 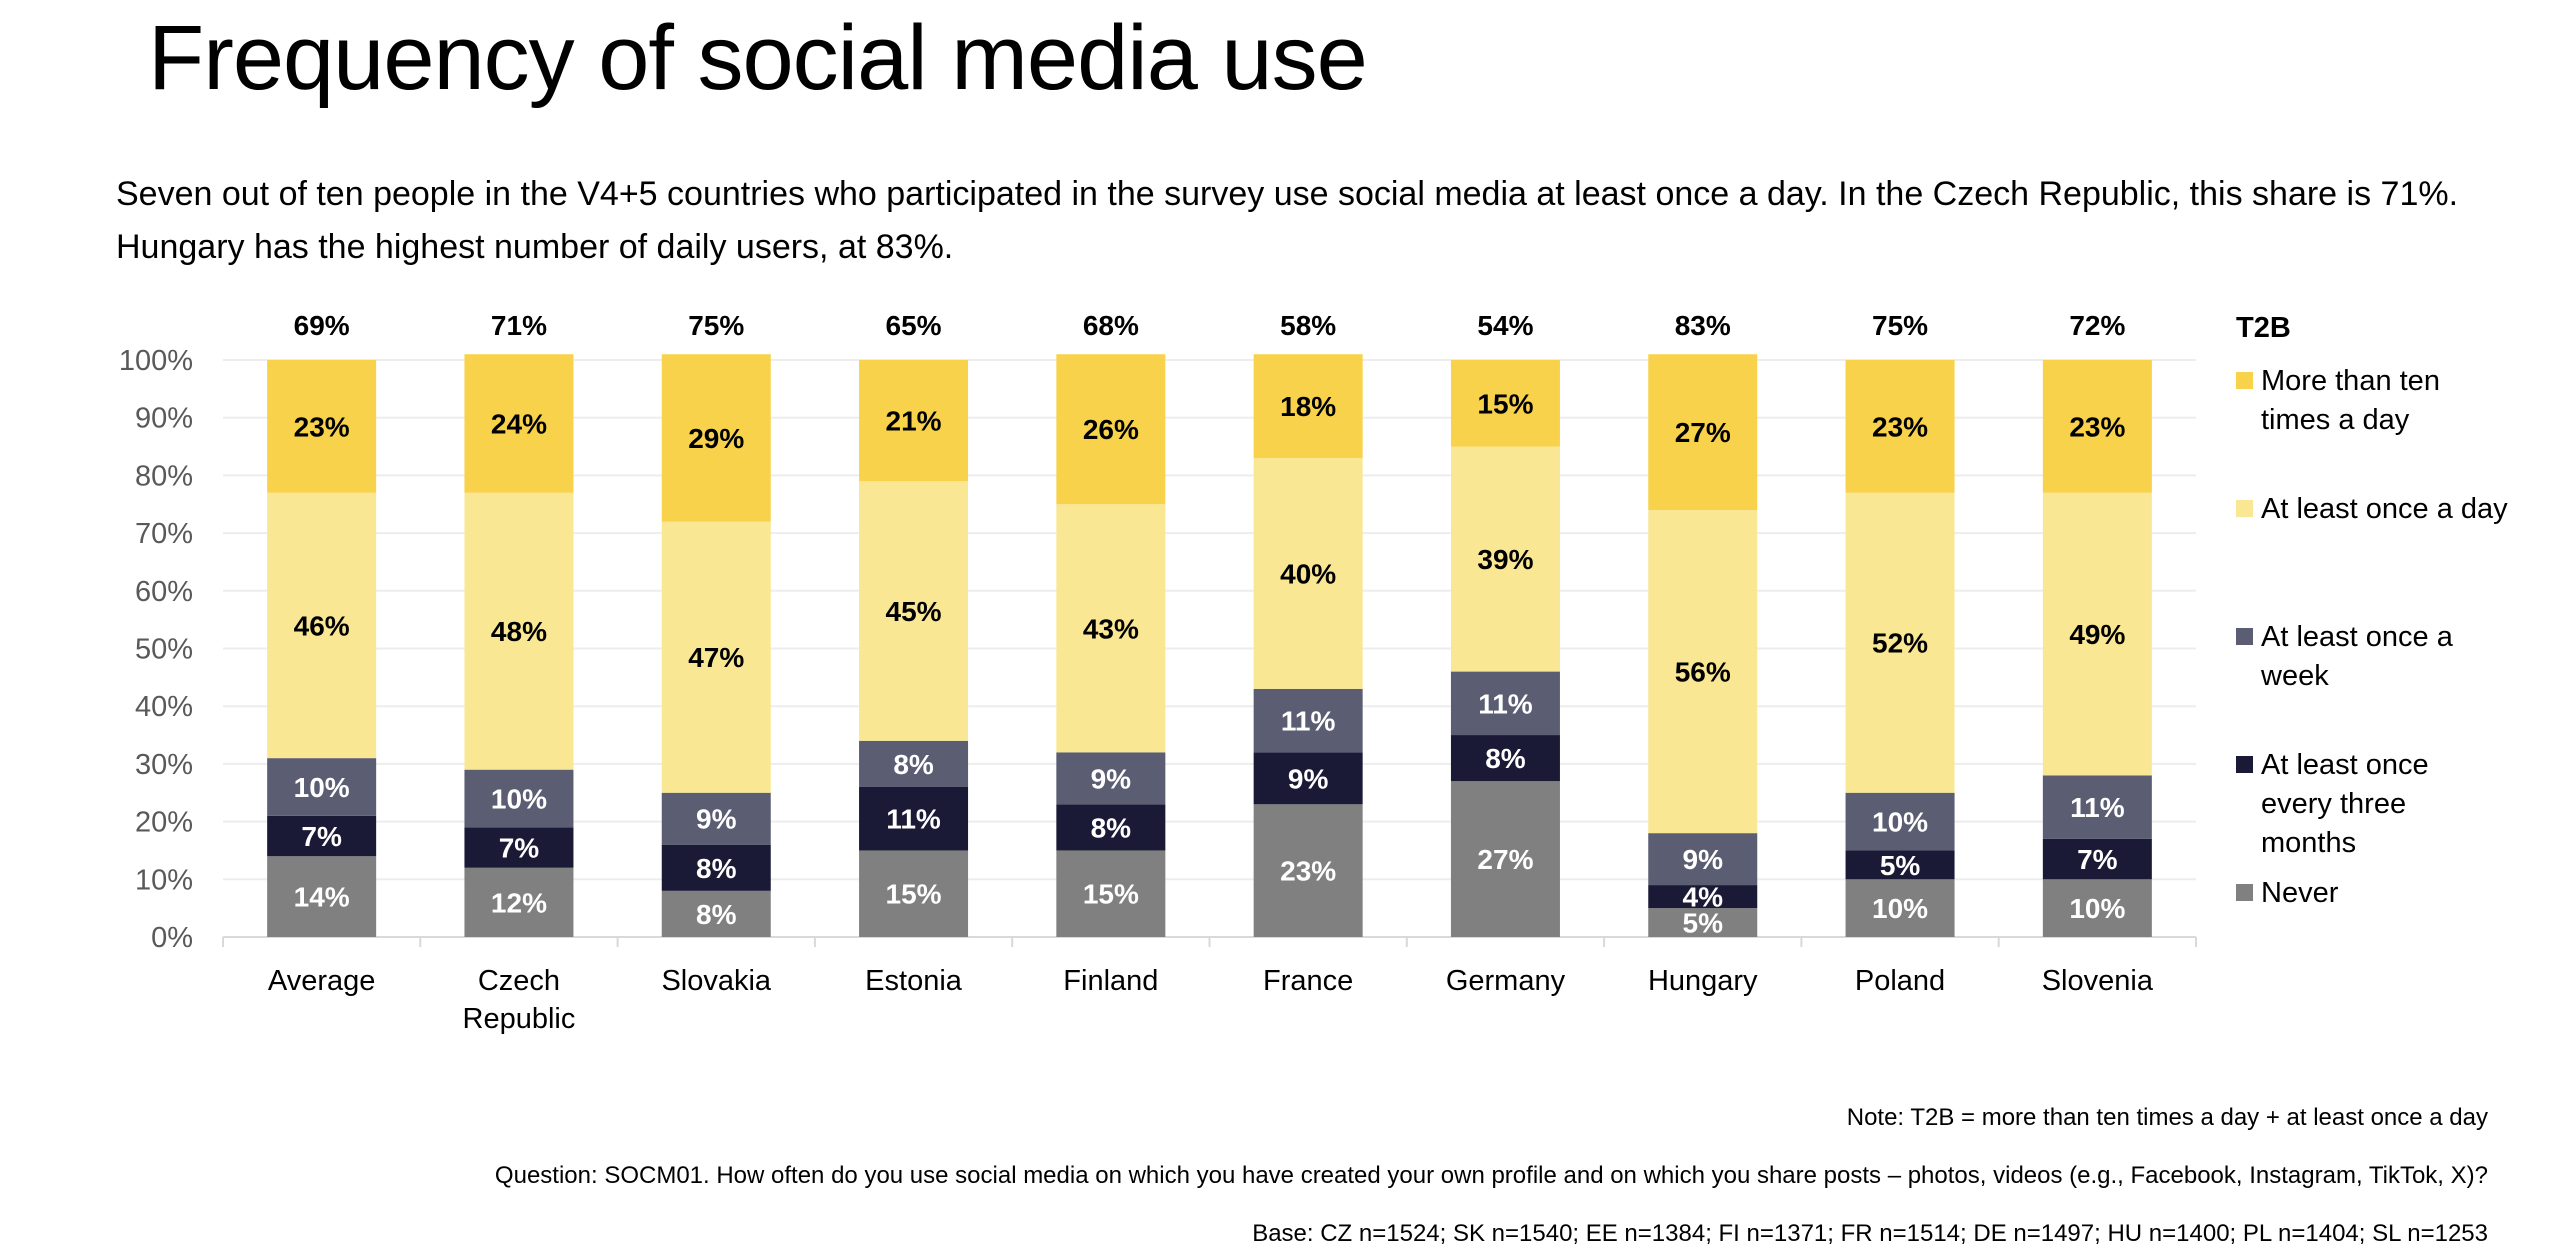 I want to click on x-category-label: Hungary, so click(x=1703, y=981).